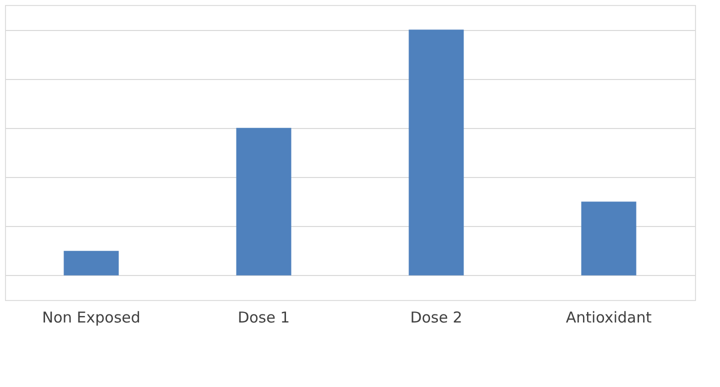  I want to click on x-tick-label: Antioxidant, so click(609, 317).